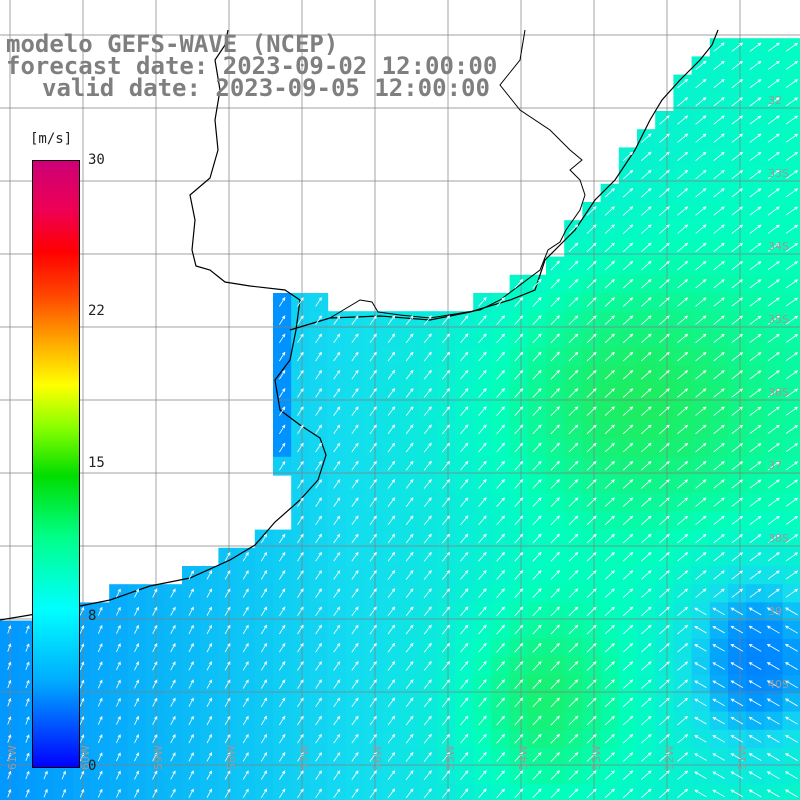 The image size is (800, 800). I want to click on title-model: modelo GEFS-WAVE (NCEP), so click(172, 44).